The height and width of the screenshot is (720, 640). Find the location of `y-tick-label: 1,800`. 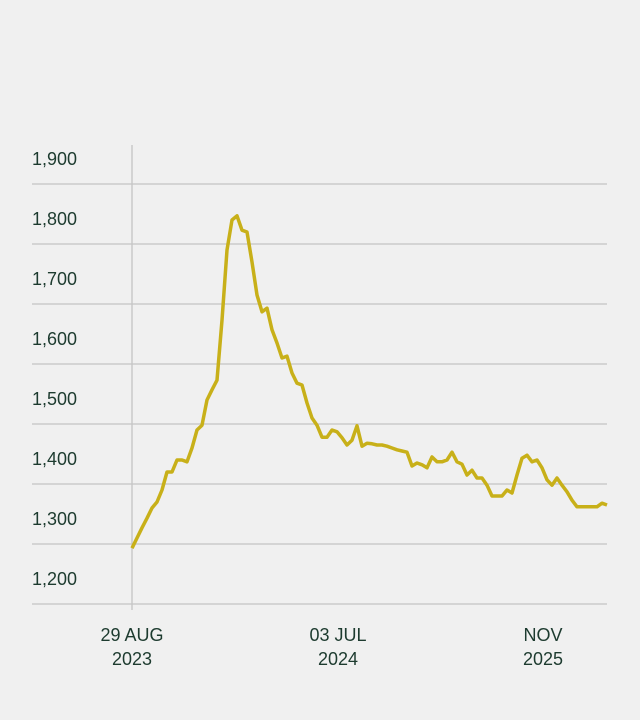

y-tick-label: 1,800 is located at coordinates (54, 219).